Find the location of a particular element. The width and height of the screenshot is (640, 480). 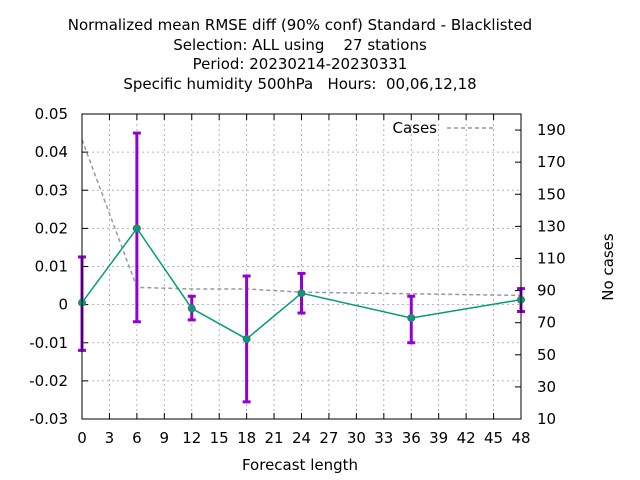

y2-tick-label: 50 is located at coordinates (546, 355).